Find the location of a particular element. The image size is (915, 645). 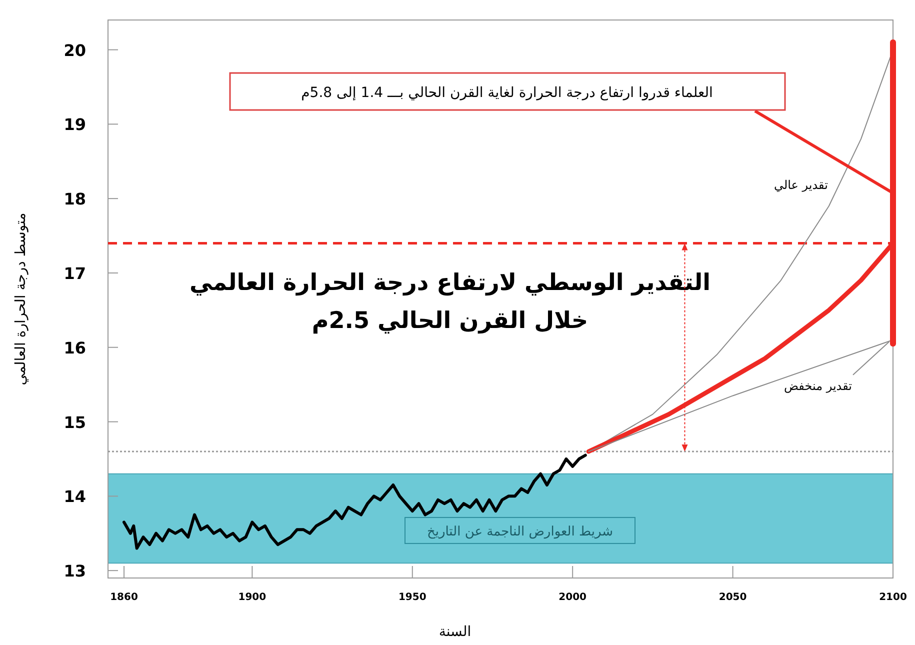

y-tick-label: 15 is located at coordinates (75, 422).